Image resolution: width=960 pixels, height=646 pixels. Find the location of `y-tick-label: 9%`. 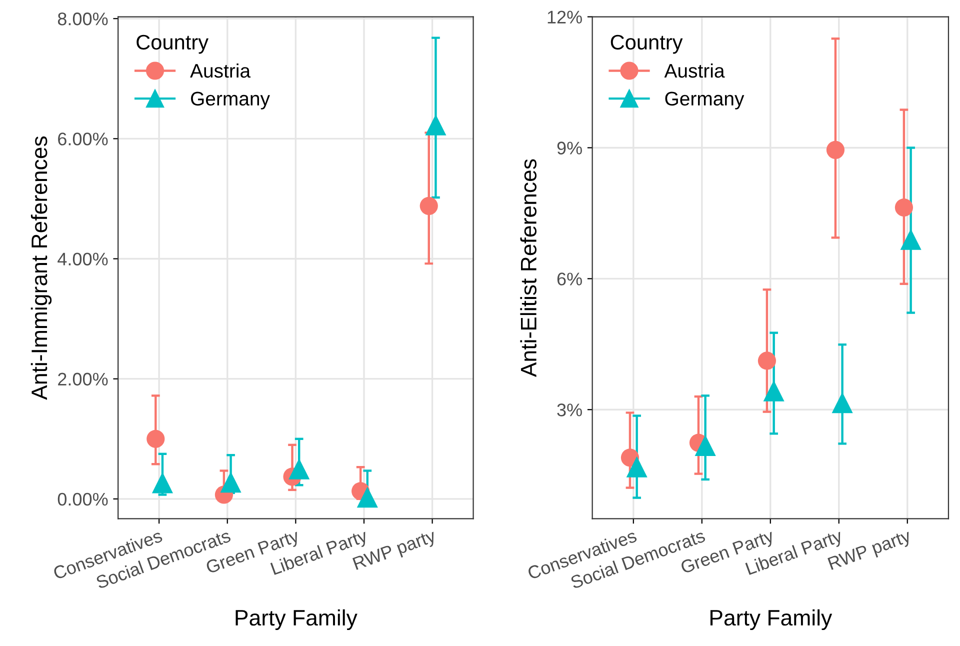

y-tick-label: 9% is located at coordinates (569, 148).